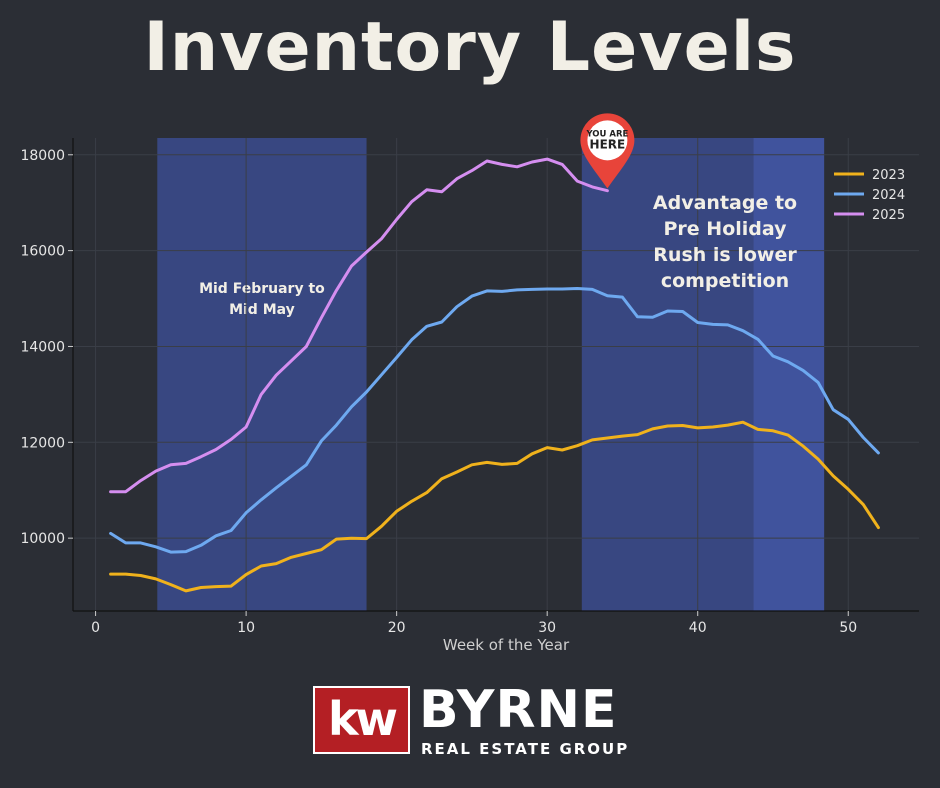 This screenshot has height=788, width=940. What do you see at coordinates (606, 134) in the screenshot?
I see `marker-label-top: YOU ARE` at bounding box center [606, 134].